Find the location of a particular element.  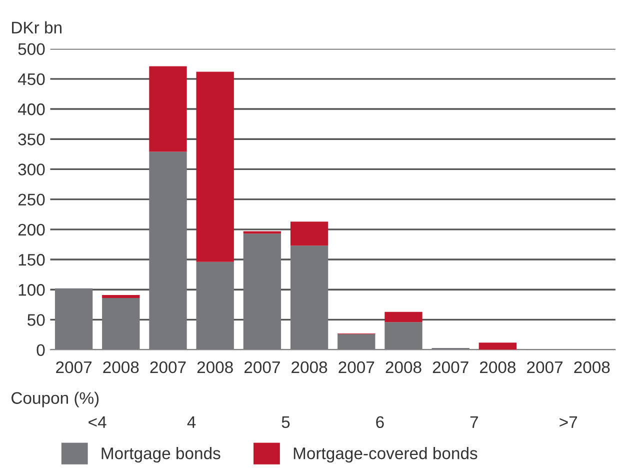

text: 6 is located at coordinates (380, 422).